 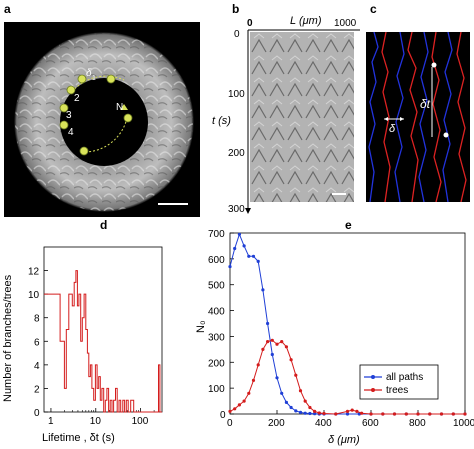 I want to click on panel-d-y-label: Number of branches/trees, so click(x=8, y=338).